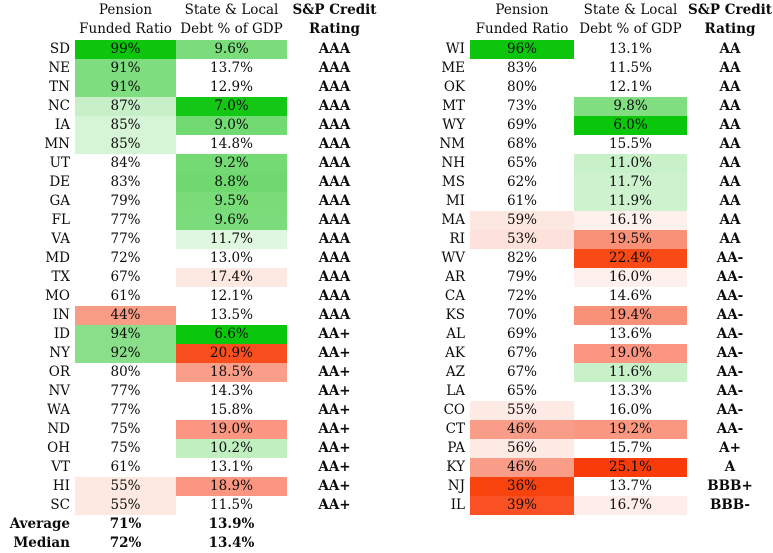  Describe the element at coordinates (125, 49) in the screenshot. I see `pension-cell: 99%` at that location.